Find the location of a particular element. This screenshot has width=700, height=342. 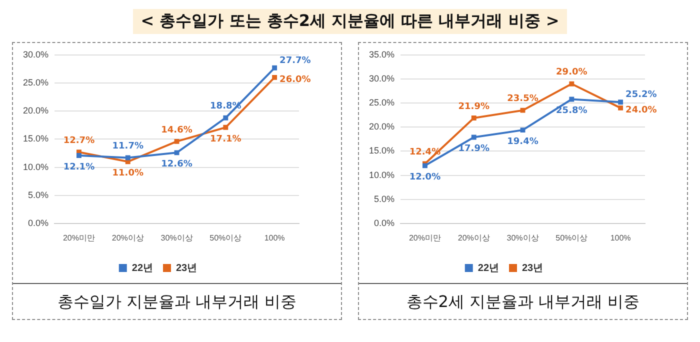

data-label: 12.7% is located at coordinates (79, 141).